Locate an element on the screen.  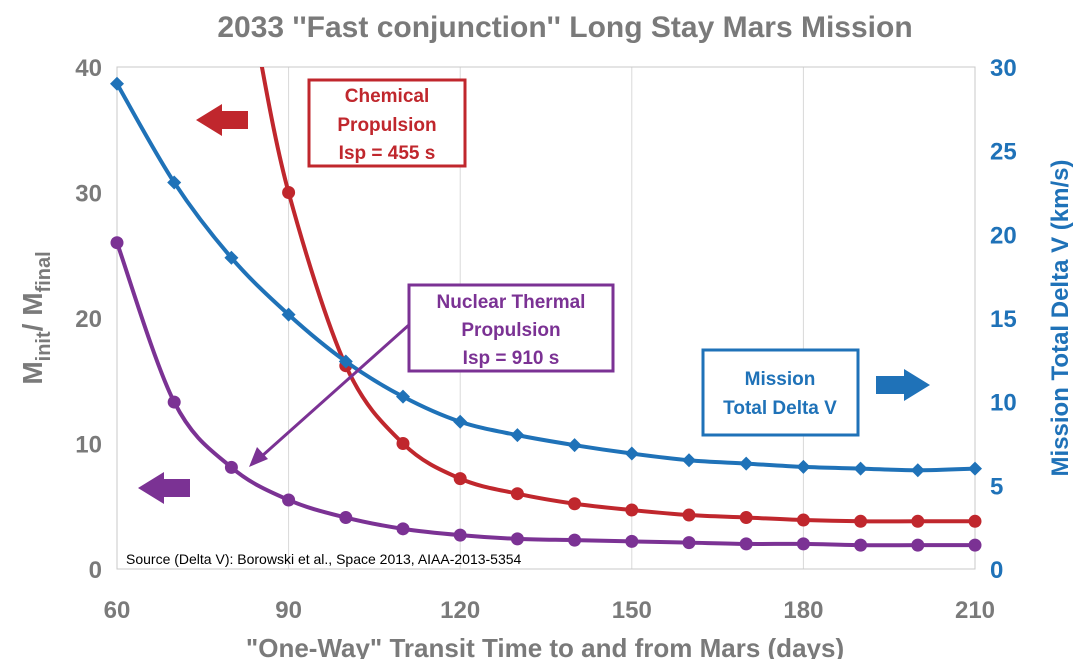
chemical-annotation: Chemical Propulsion Isp = 455 s is located at coordinates (387, 123).